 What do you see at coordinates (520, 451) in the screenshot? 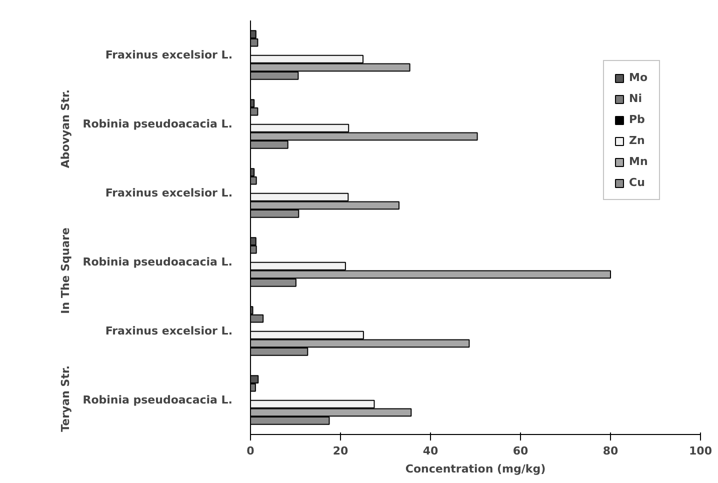
I see `x-tick-label: 60` at bounding box center [520, 451].